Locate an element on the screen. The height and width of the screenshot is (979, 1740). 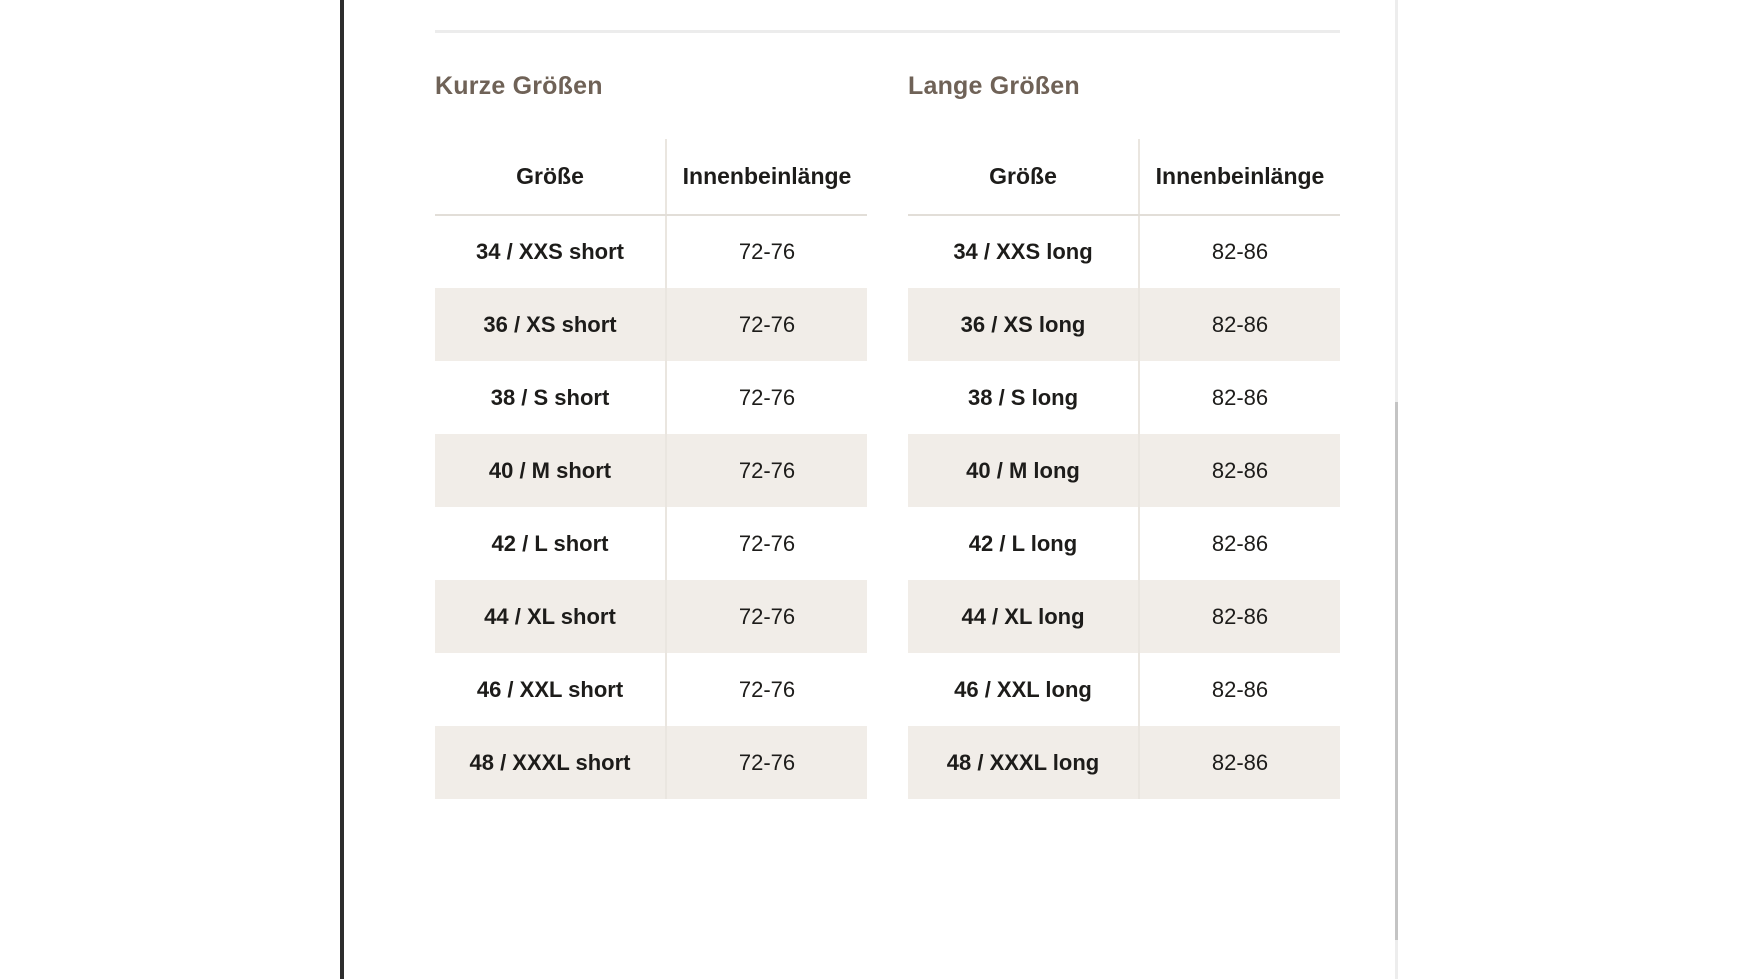
table-row: 40 / M short 72-76 is located at coordinates (651, 470).